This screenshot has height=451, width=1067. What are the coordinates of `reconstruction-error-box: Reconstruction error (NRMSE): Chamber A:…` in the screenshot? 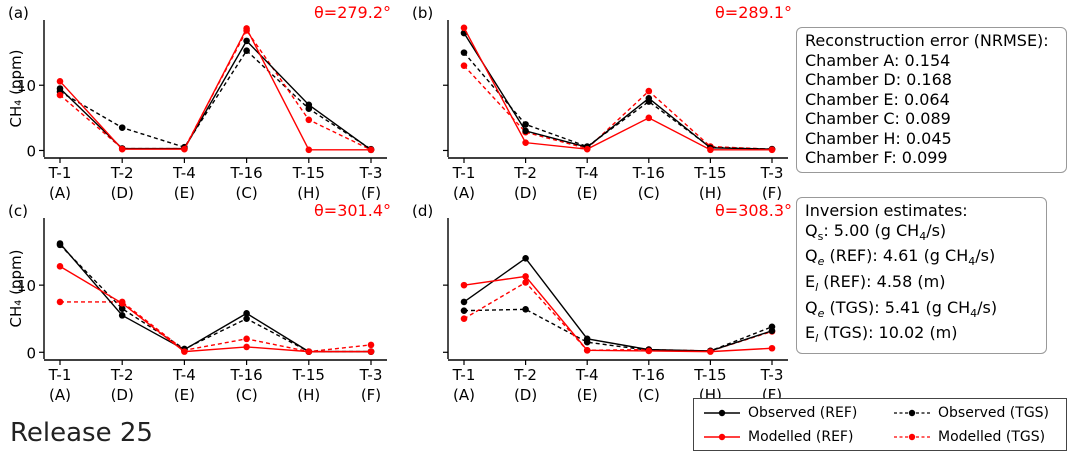 It's located at (931, 100).